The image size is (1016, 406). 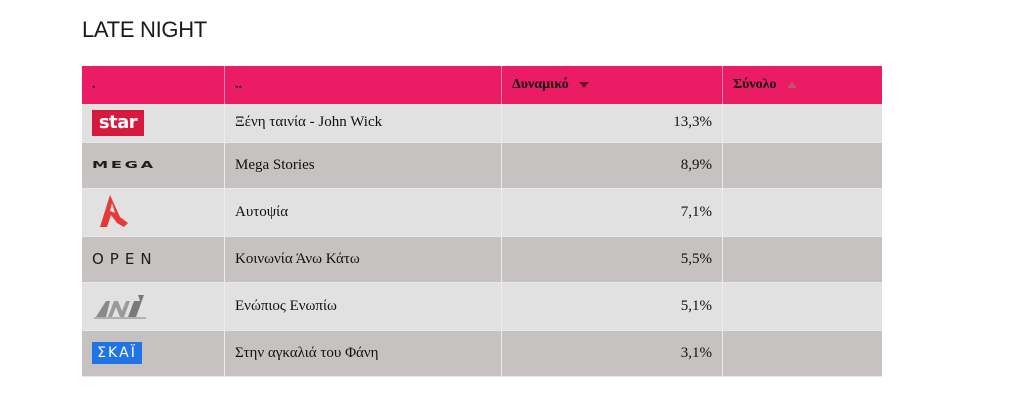 What do you see at coordinates (363, 306) in the screenshot?
I see `program-cell: Ενώπιος Ενωπίω` at bounding box center [363, 306].